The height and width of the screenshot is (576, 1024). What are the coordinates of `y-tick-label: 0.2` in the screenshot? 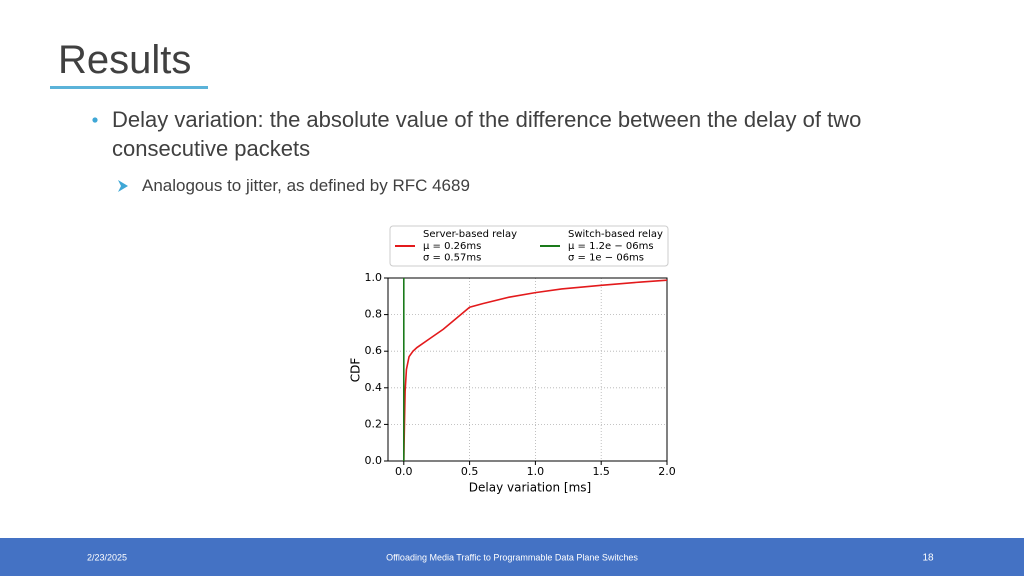 It's located at (374, 423).